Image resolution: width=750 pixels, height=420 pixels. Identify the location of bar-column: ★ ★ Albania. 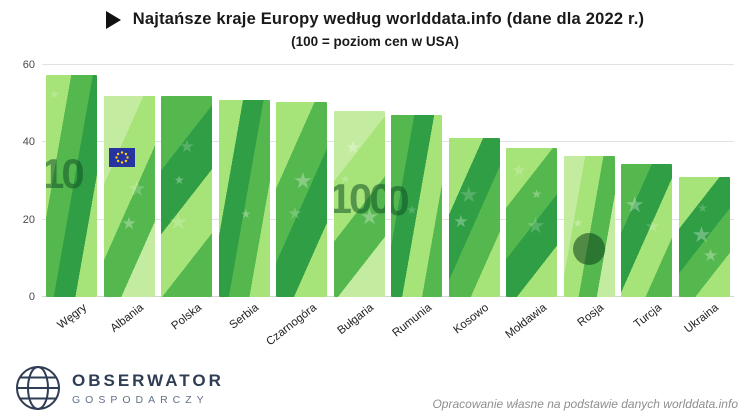
(129, 200).